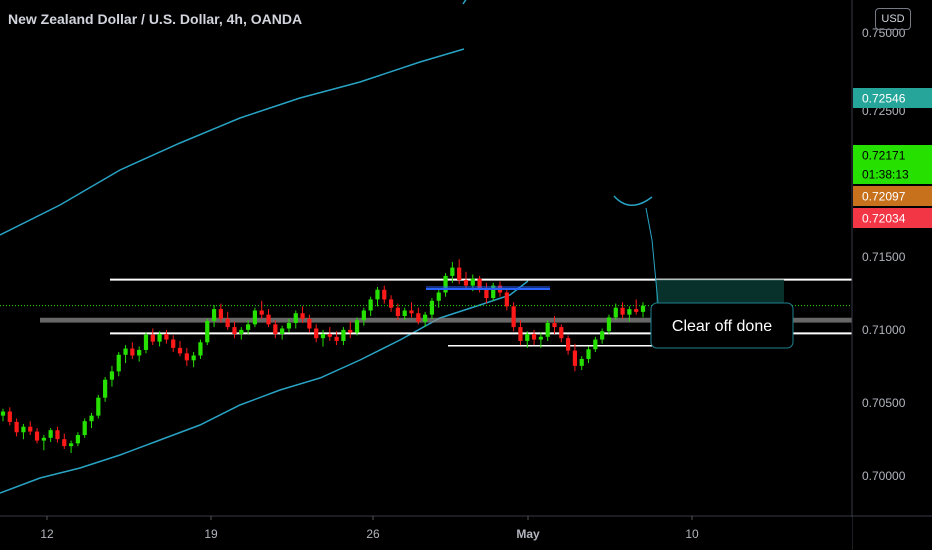 The width and height of the screenshot is (932, 550). I want to click on currency-button: USD, so click(893, 19).